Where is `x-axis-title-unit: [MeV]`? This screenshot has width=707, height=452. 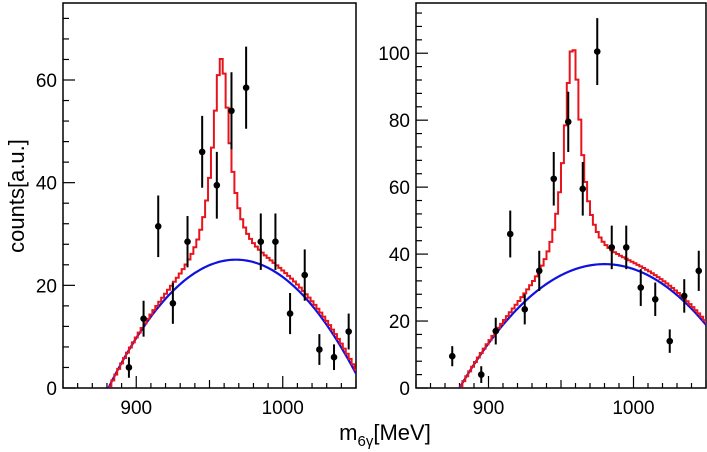 x-axis-title-unit: [MeV] is located at coordinates (401, 432).